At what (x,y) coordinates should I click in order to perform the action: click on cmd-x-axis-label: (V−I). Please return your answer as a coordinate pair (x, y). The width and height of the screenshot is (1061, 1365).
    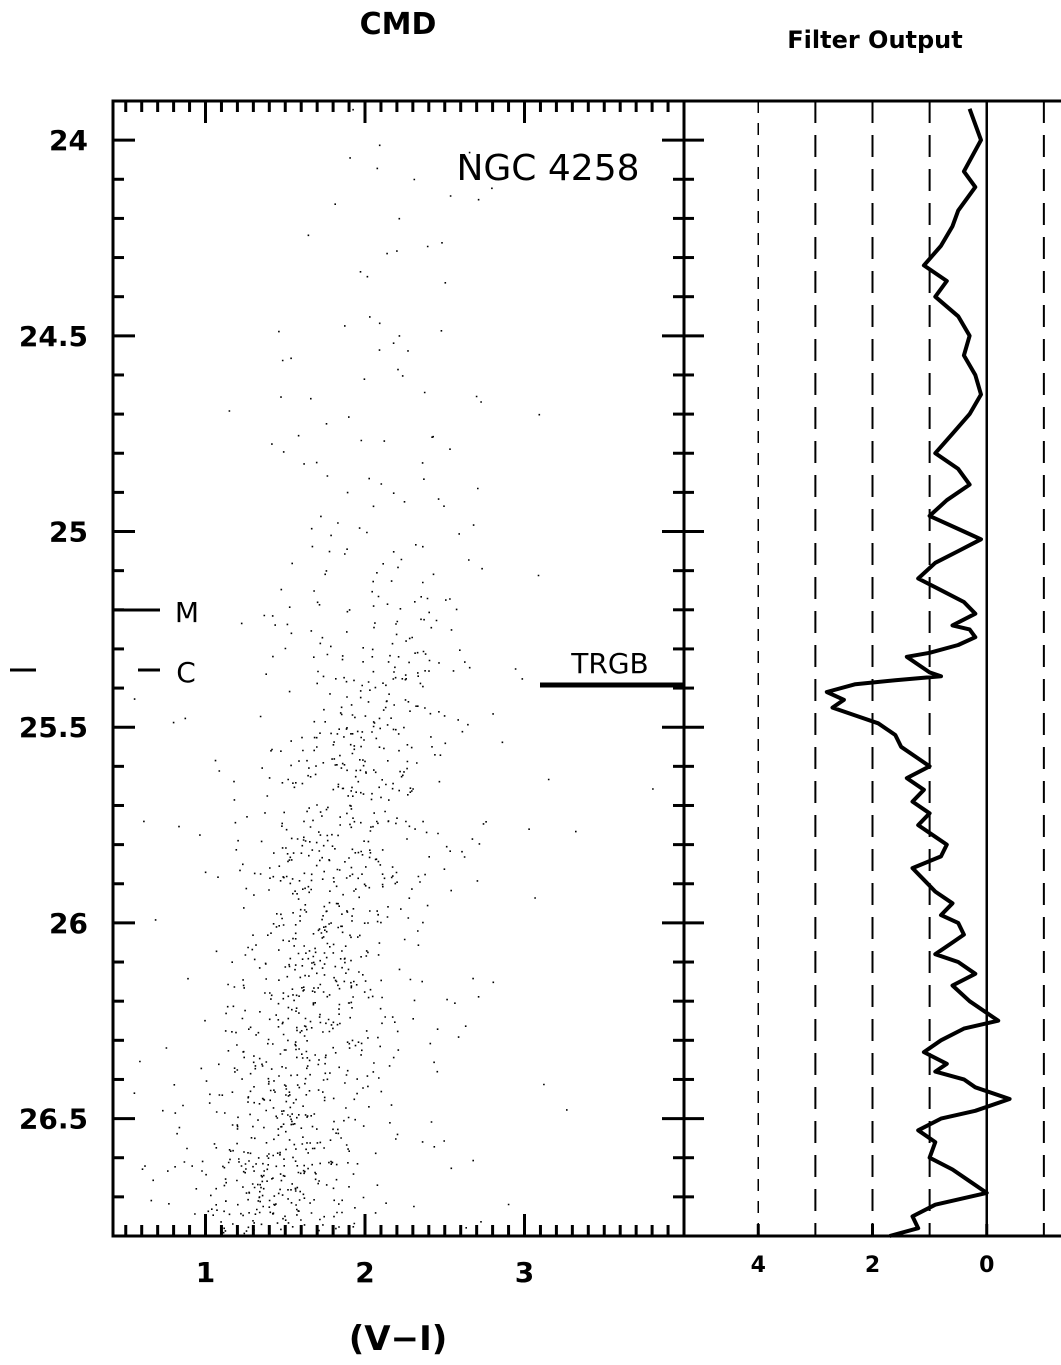
    Looking at the image, I should click on (398, 1339).